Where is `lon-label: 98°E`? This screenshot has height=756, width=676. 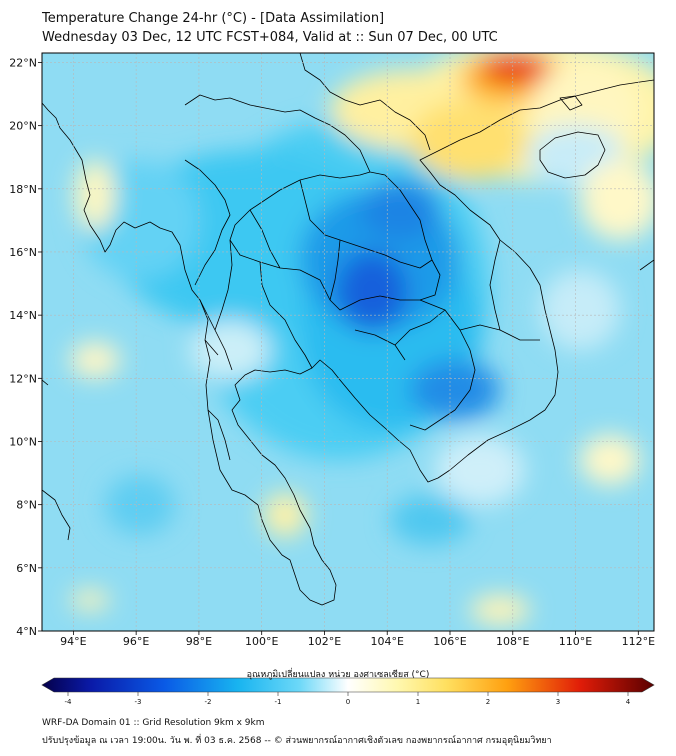
lon-label: 98°E is located at coordinates (199, 641).